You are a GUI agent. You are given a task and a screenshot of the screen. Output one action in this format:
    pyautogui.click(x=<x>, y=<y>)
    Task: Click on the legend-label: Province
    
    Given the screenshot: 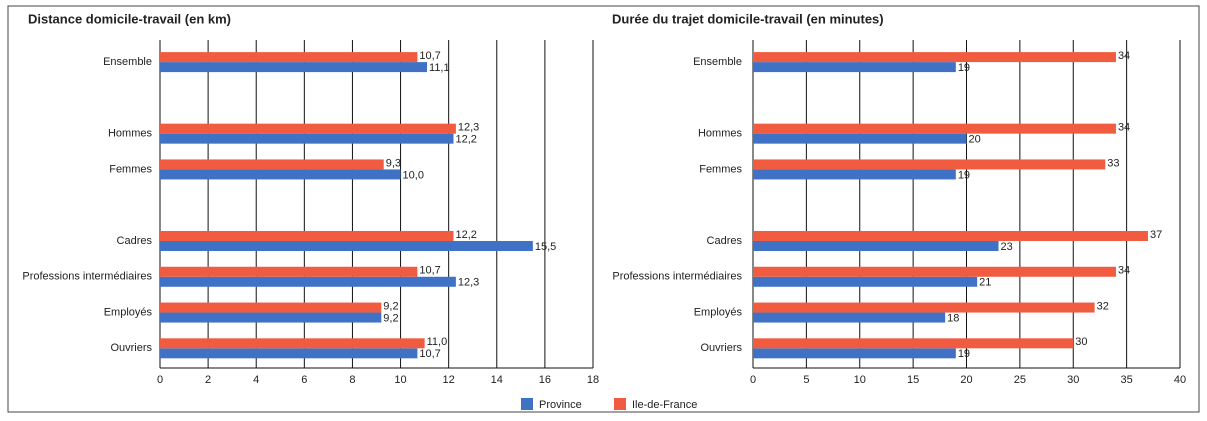 What is the action you would take?
    pyautogui.click(x=560, y=405)
    